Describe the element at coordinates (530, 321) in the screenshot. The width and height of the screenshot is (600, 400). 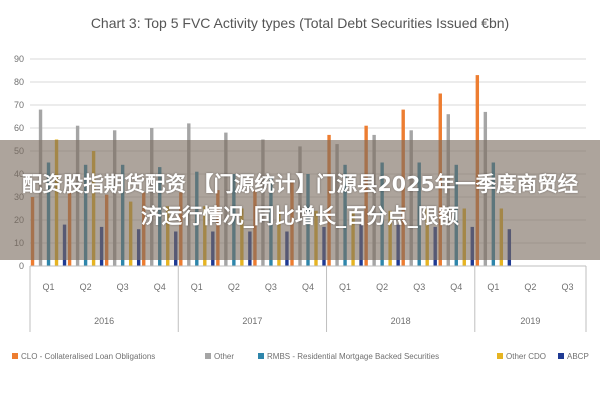
I see `year-group-label: 2019` at that location.